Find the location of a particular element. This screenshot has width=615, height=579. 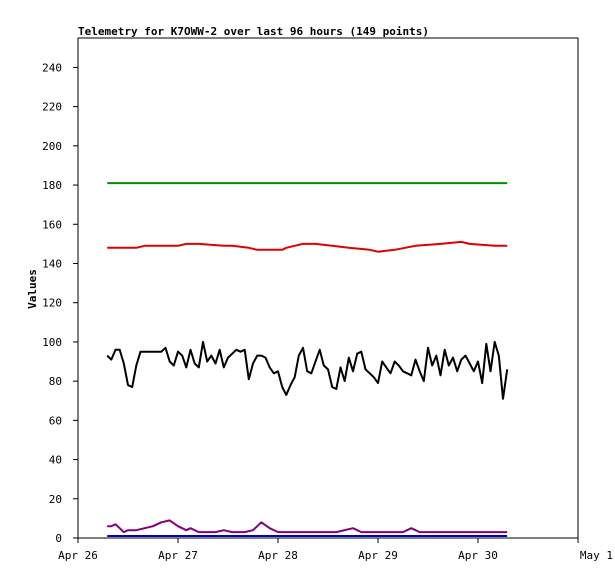

x-tick-label: Apr 28 is located at coordinates (278, 555).